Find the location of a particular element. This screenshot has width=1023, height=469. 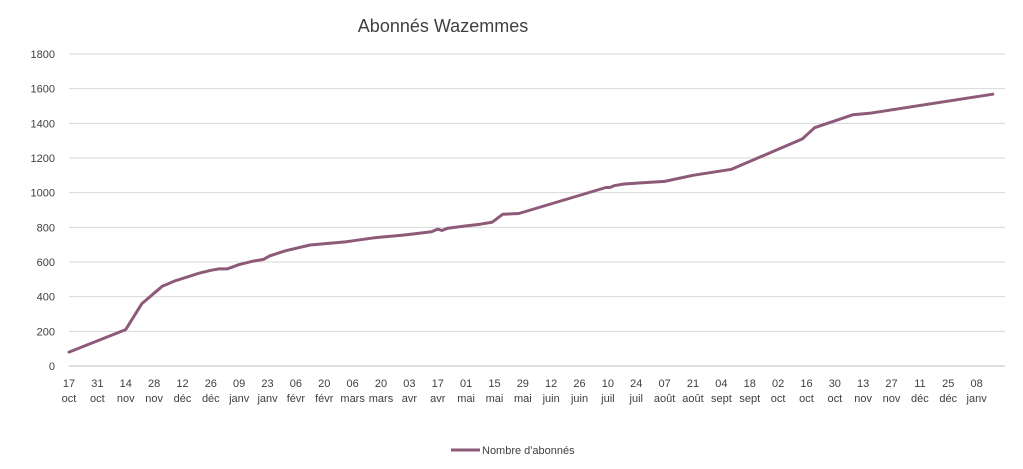

x-tick-label: 17 avr is located at coordinates (438, 391).